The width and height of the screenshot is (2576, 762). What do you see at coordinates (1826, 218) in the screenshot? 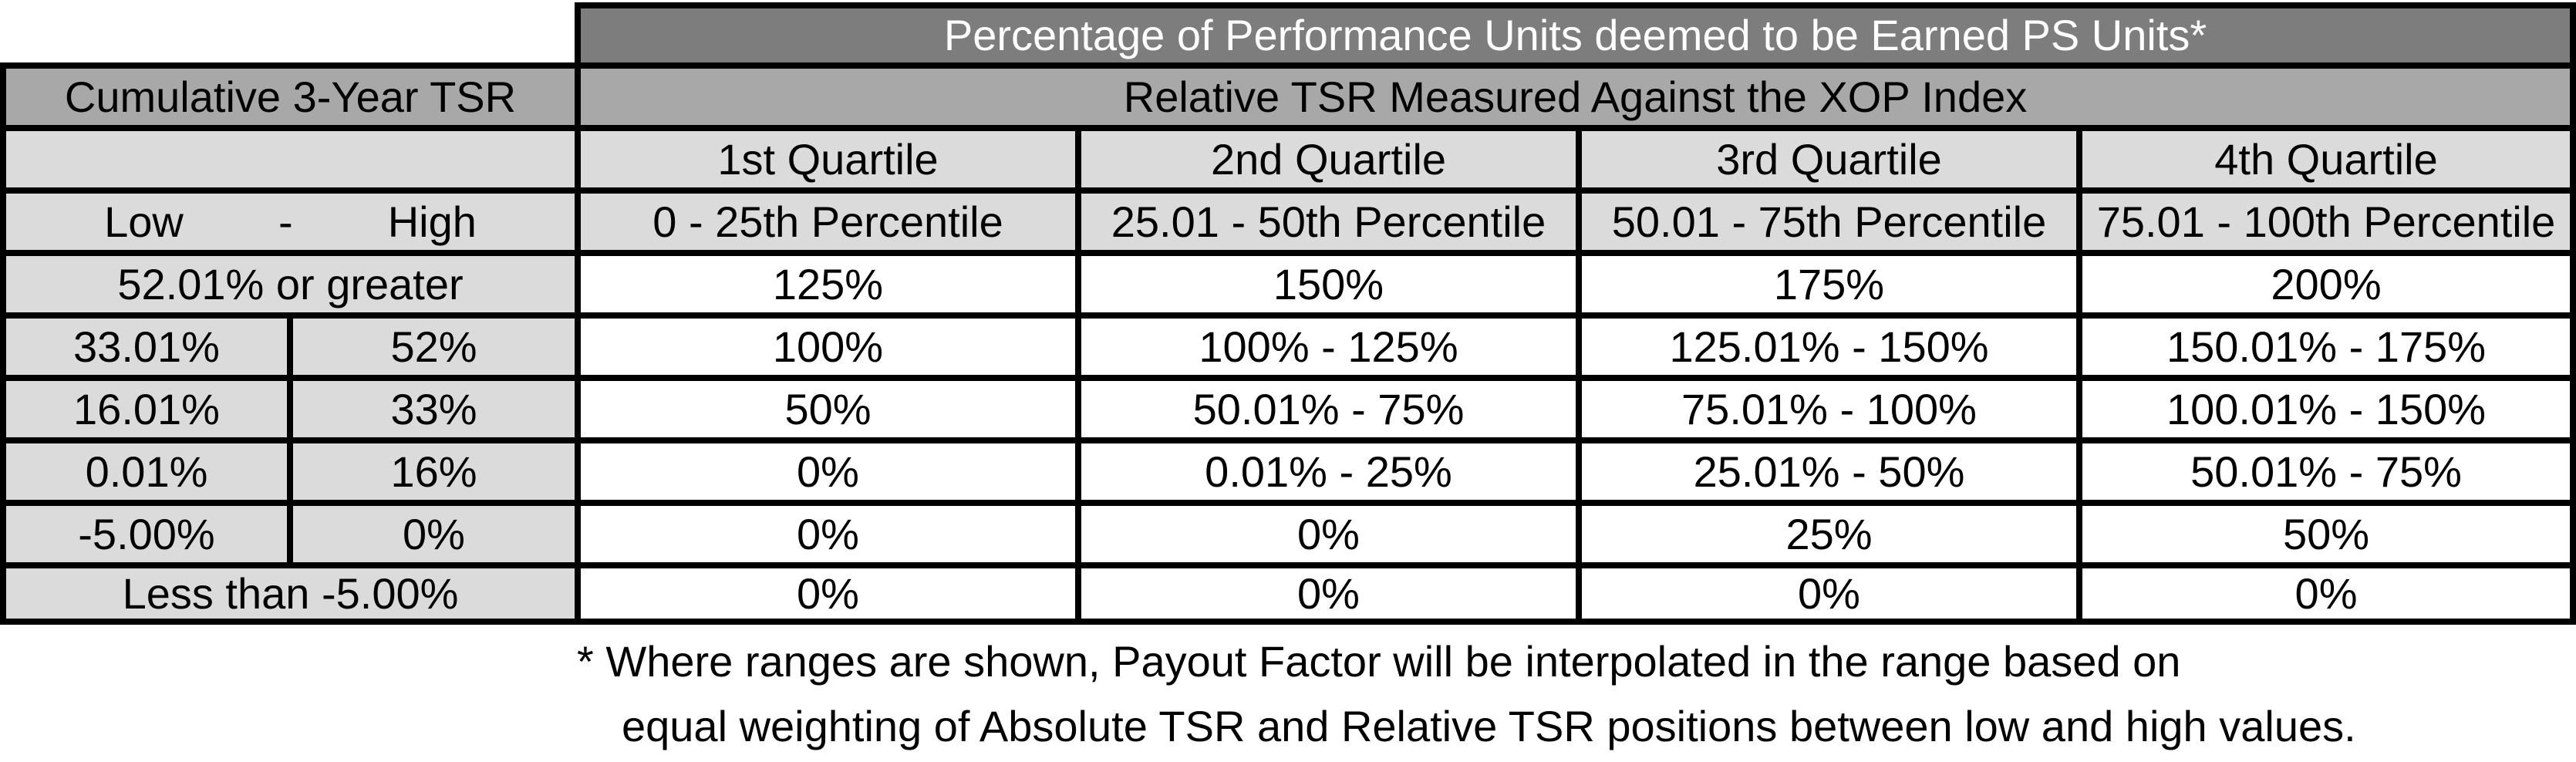
I see `percentile-header-3: 50.01 - 75th Percentile` at bounding box center [1826, 218].